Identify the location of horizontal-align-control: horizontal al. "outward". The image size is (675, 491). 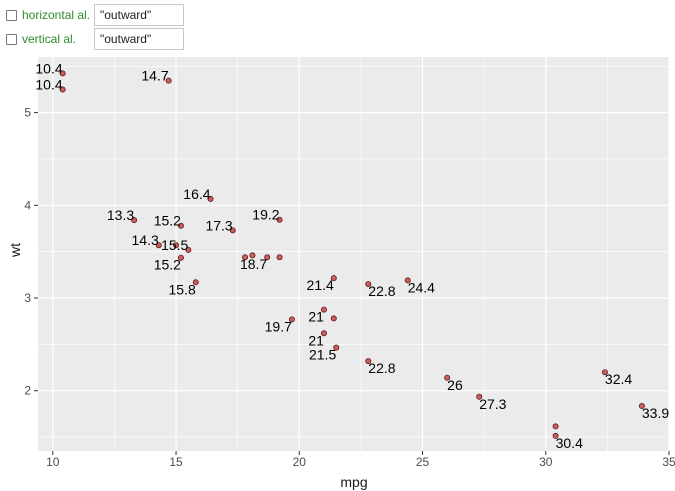
(95, 15).